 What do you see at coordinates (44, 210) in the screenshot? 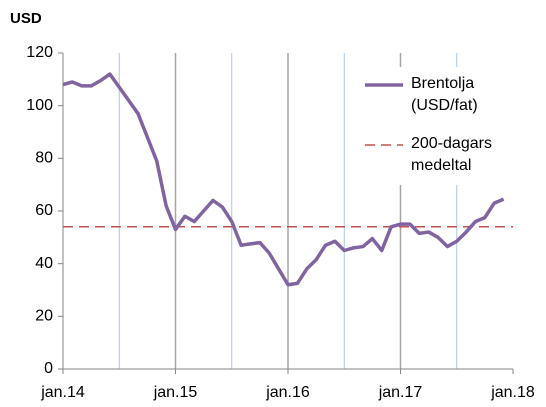
I see `y-tick-label: 60` at bounding box center [44, 210].